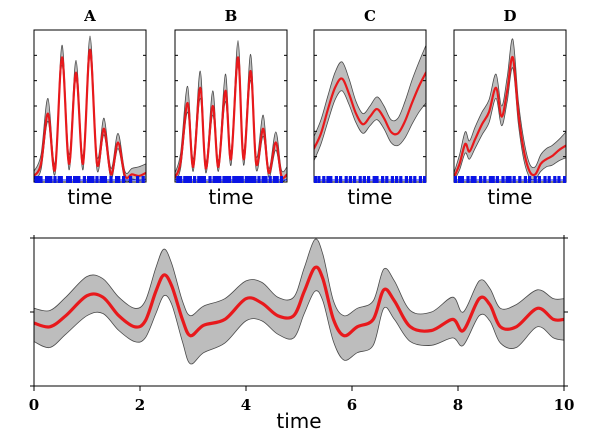  Describe the element at coordinates (231, 16) in the screenshot. I see `panel-title: B` at that location.